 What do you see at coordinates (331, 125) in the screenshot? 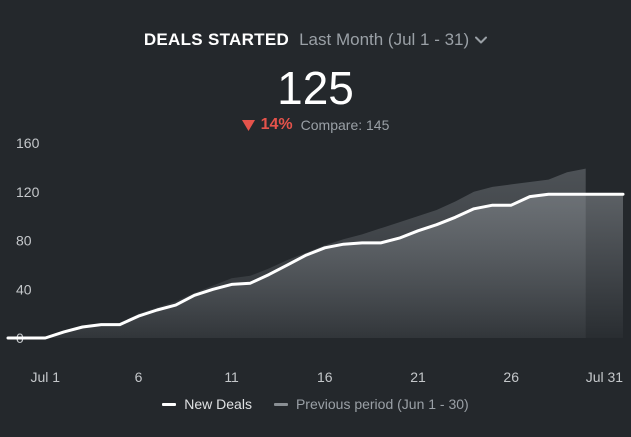
I see `compare-label: Compare:` at bounding box center [331, 125].